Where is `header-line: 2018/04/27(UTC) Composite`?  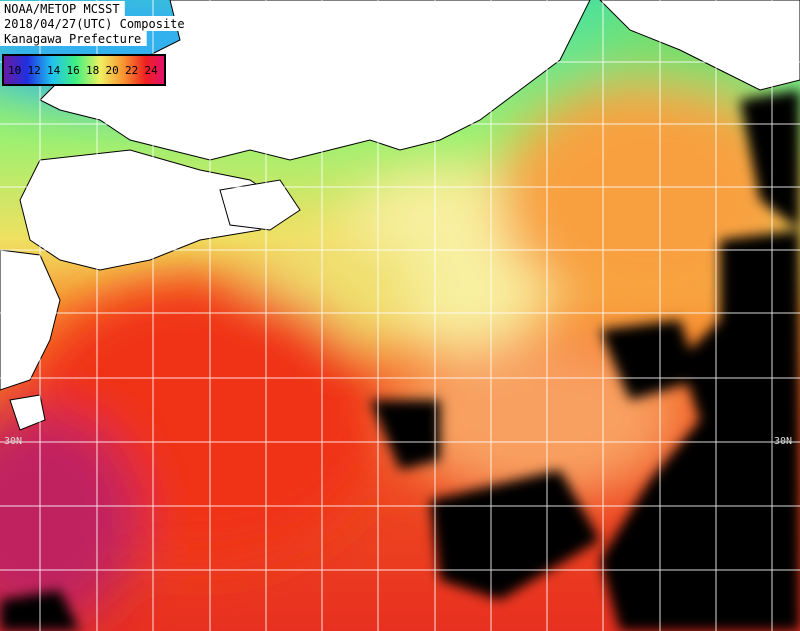
header-line: 2018/04/27(UTC) Composite is located at coordinates (94, 24).